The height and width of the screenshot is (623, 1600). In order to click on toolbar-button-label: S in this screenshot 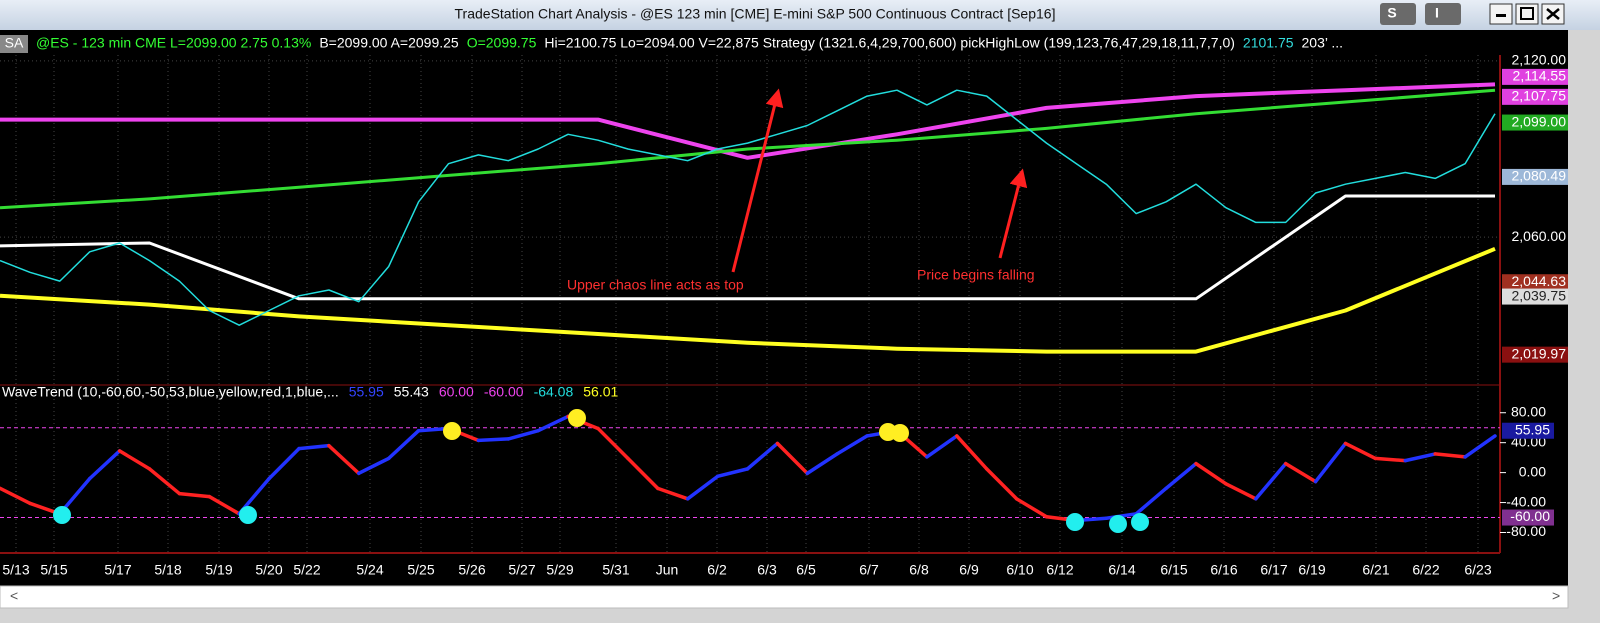, I will do `click(1391, 13)`.